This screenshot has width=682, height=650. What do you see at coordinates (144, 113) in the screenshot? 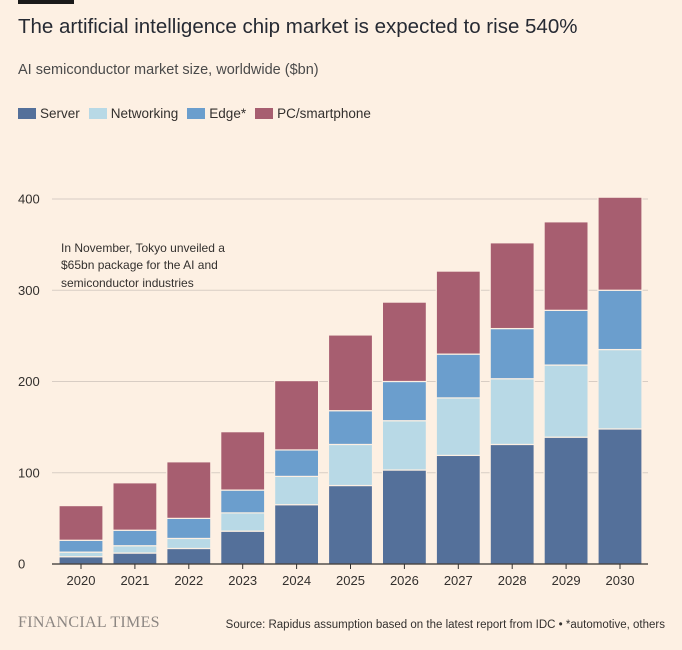
I see `legend-label: Networking` at bounding box center [144, 113].